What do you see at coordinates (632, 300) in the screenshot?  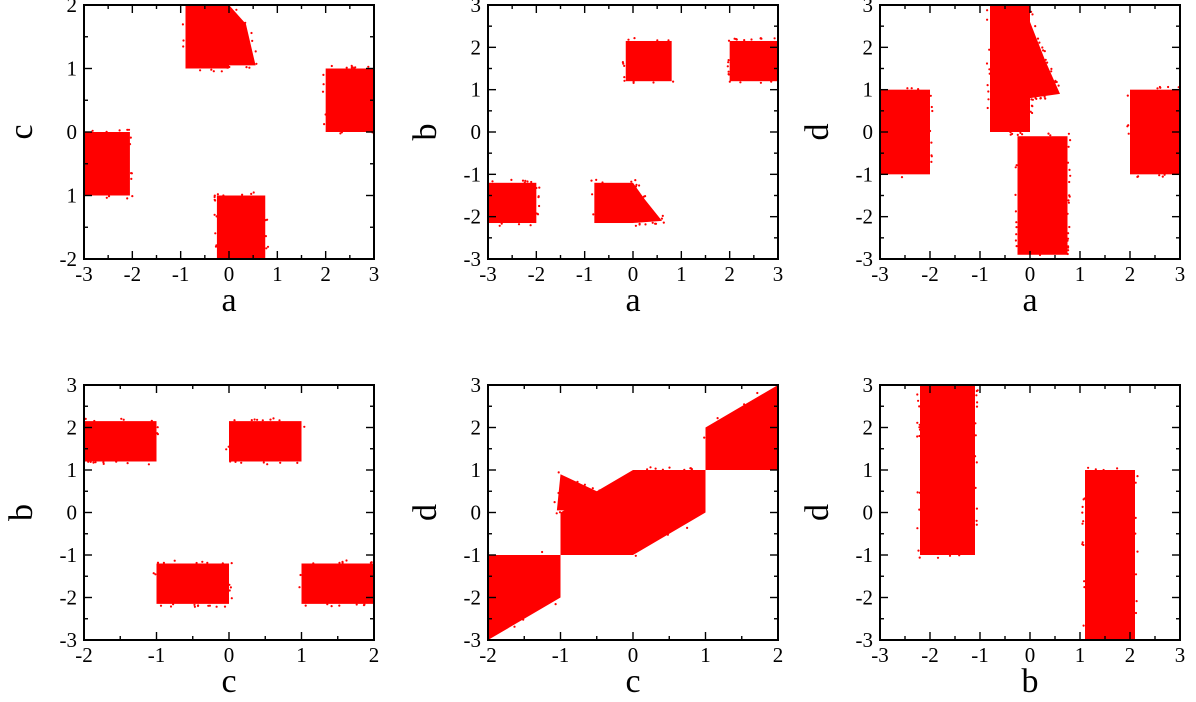 I see `x-axis-label: a` at bounding box center [632, 300].